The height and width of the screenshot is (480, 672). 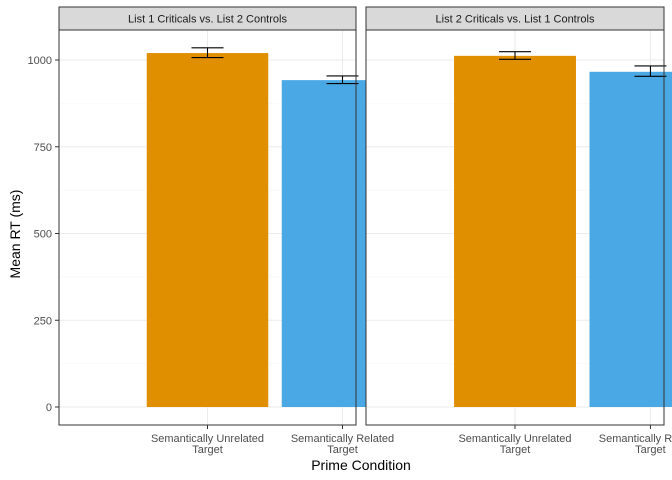 What do you see at coordinates (43, 235) in the screenshot?
I see `y-tick-label: 500` at bounding box center [43, 235].